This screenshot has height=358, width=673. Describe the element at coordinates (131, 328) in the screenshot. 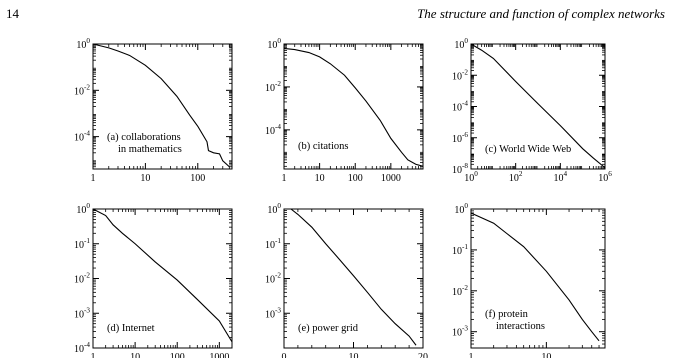

I see `panel-label: (d) Internet` at that location.